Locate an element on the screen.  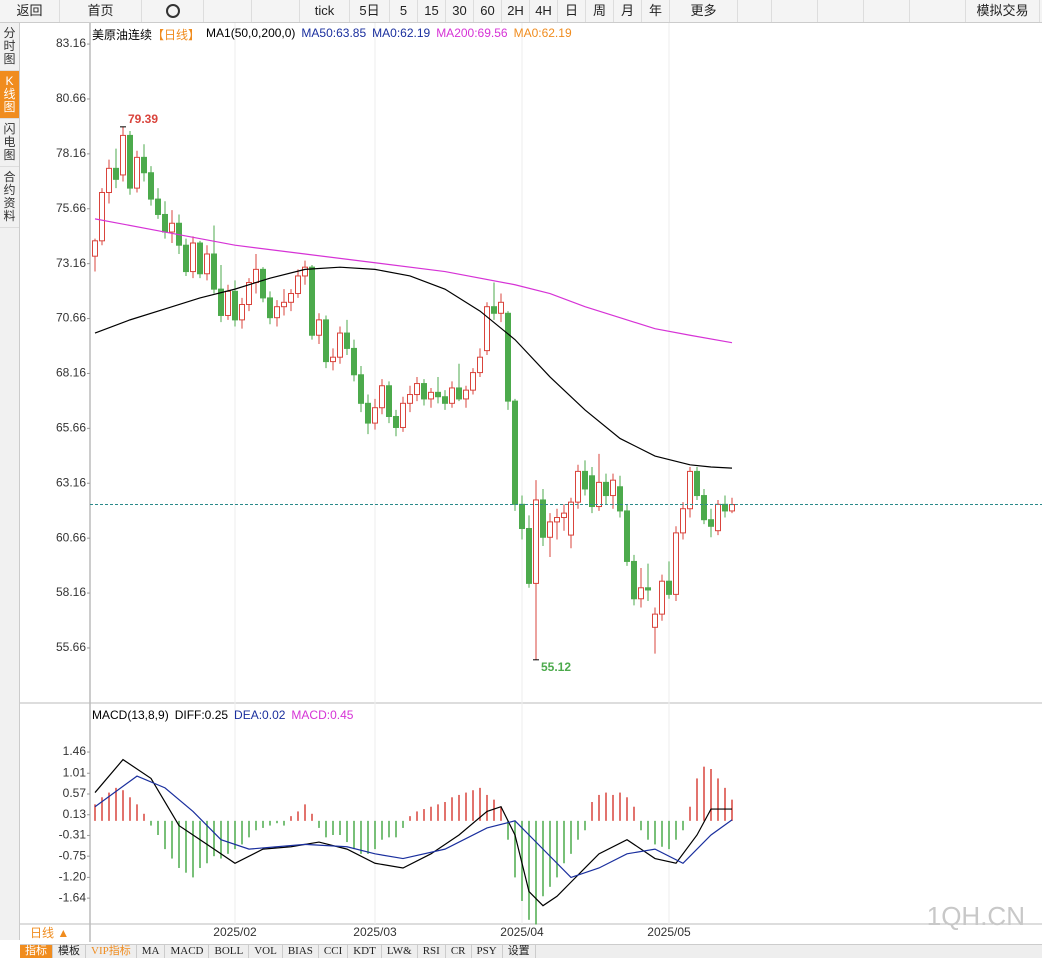
more-button: 更多 is located at coordinates (704, 11).